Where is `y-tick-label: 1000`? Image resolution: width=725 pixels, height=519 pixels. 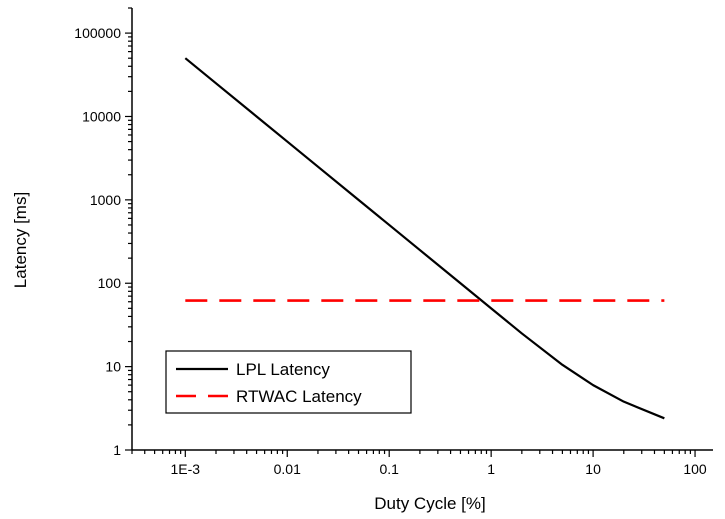
y-tick-label: 1000 is located at coordinates (105, 200).